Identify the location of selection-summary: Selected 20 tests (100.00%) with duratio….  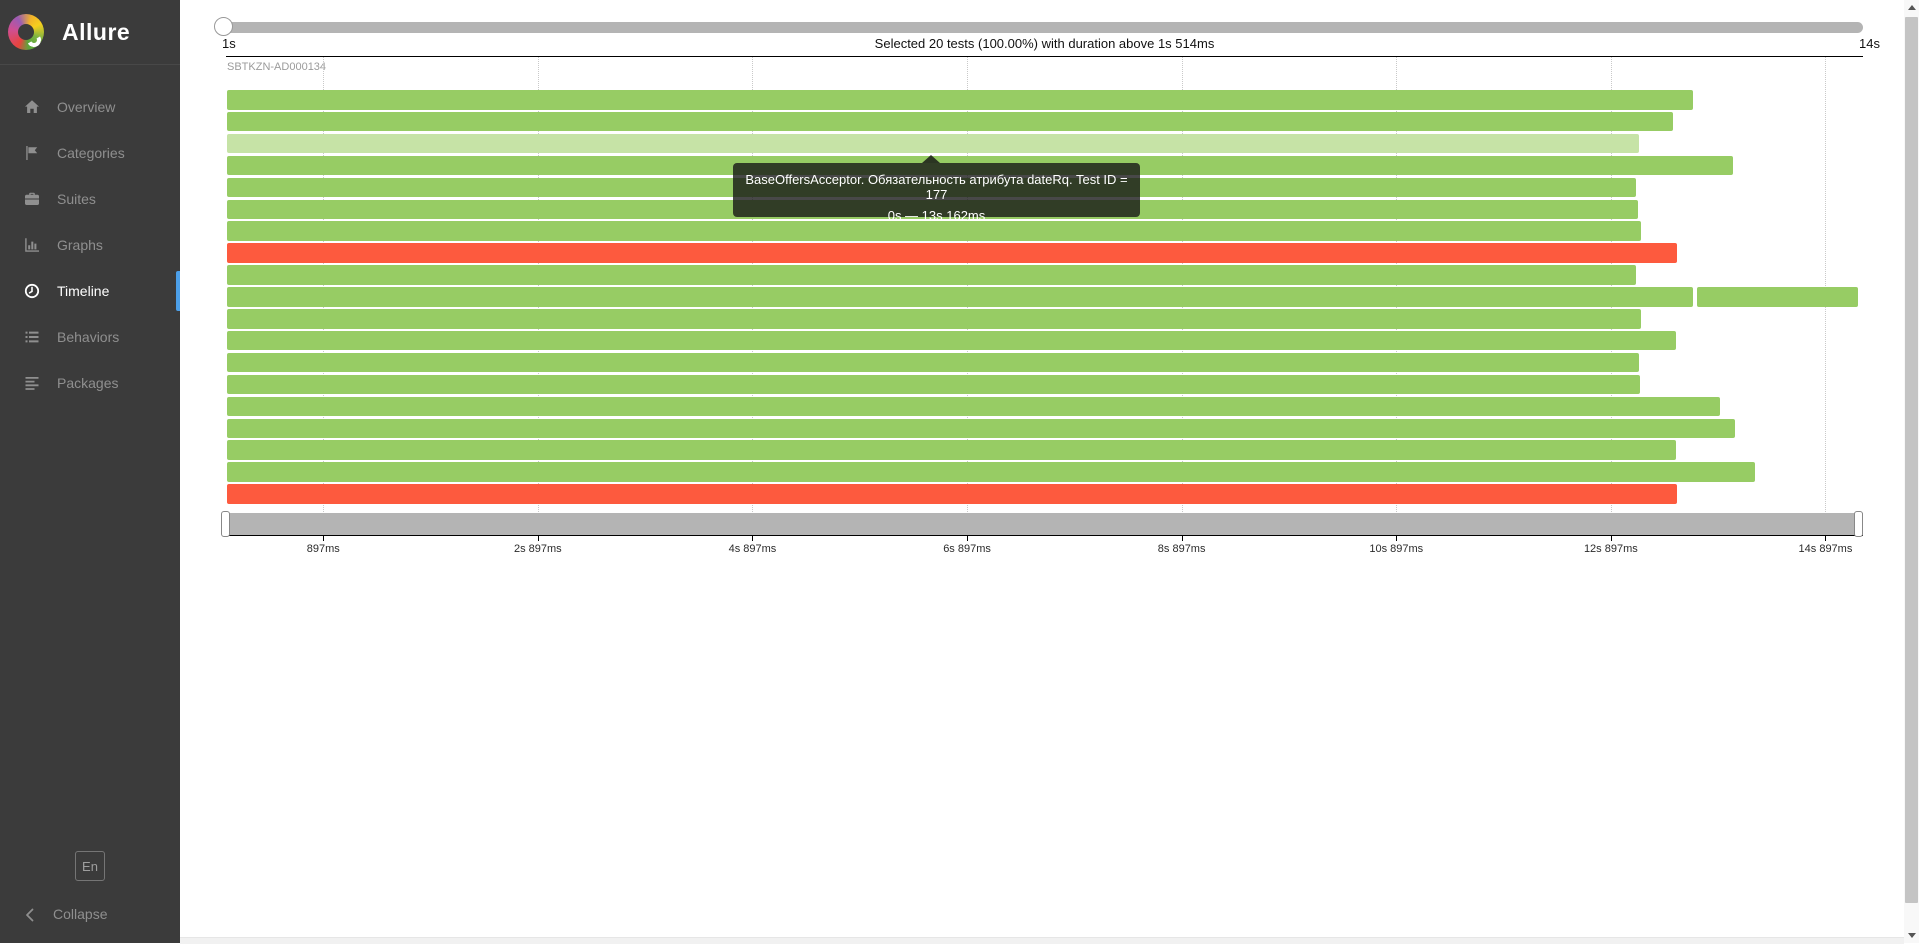
(1044, 43).